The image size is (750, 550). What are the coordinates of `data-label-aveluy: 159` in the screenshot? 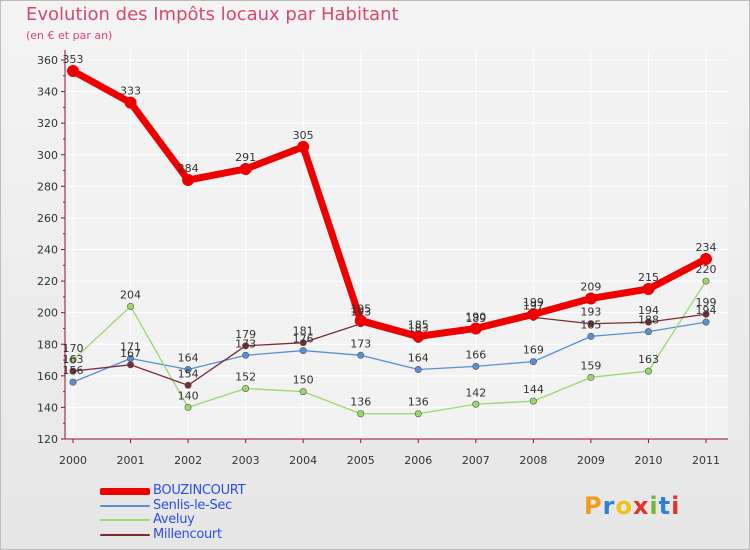 It's located at (590, 365).